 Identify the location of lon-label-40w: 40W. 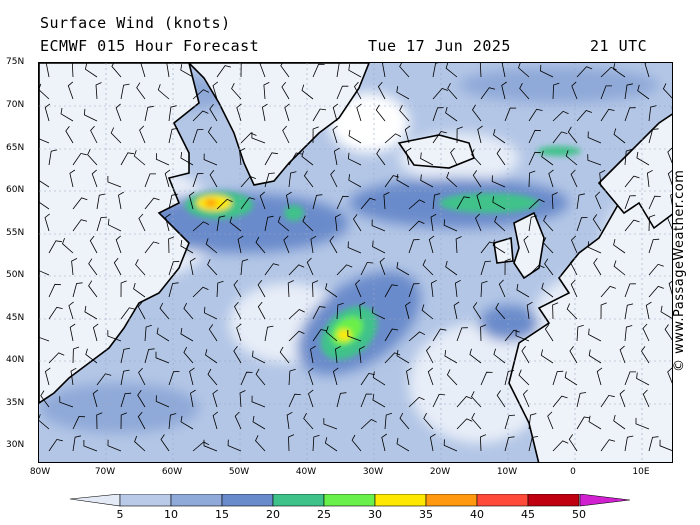
(306, 472).